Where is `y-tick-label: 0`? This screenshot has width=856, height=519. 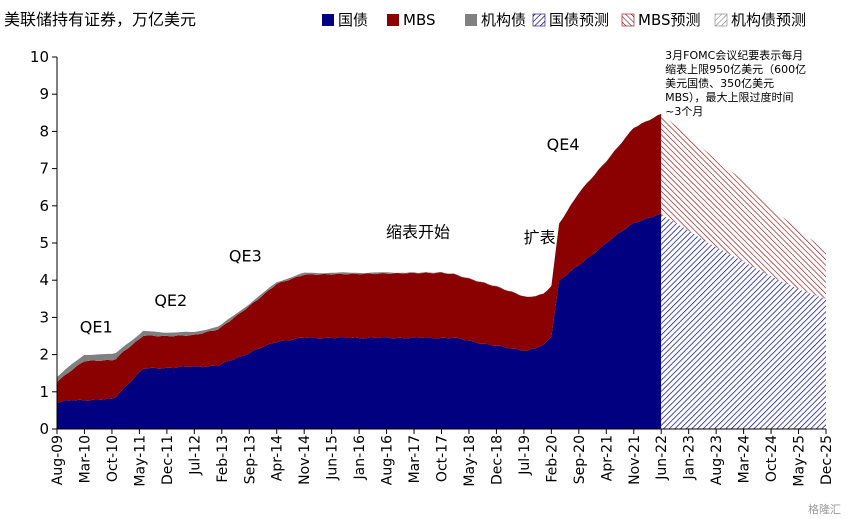 y-tick-label: 0 is located at coordinates (44, 429).